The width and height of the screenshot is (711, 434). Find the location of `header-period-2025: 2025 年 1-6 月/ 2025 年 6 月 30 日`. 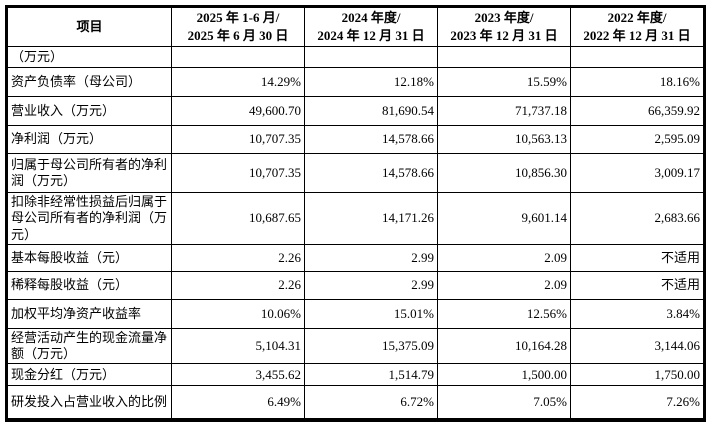

header-period-2025: 2025 年 1-6 月/ 2025 年 6 月 30 日 is located at coordinates (238, 26).